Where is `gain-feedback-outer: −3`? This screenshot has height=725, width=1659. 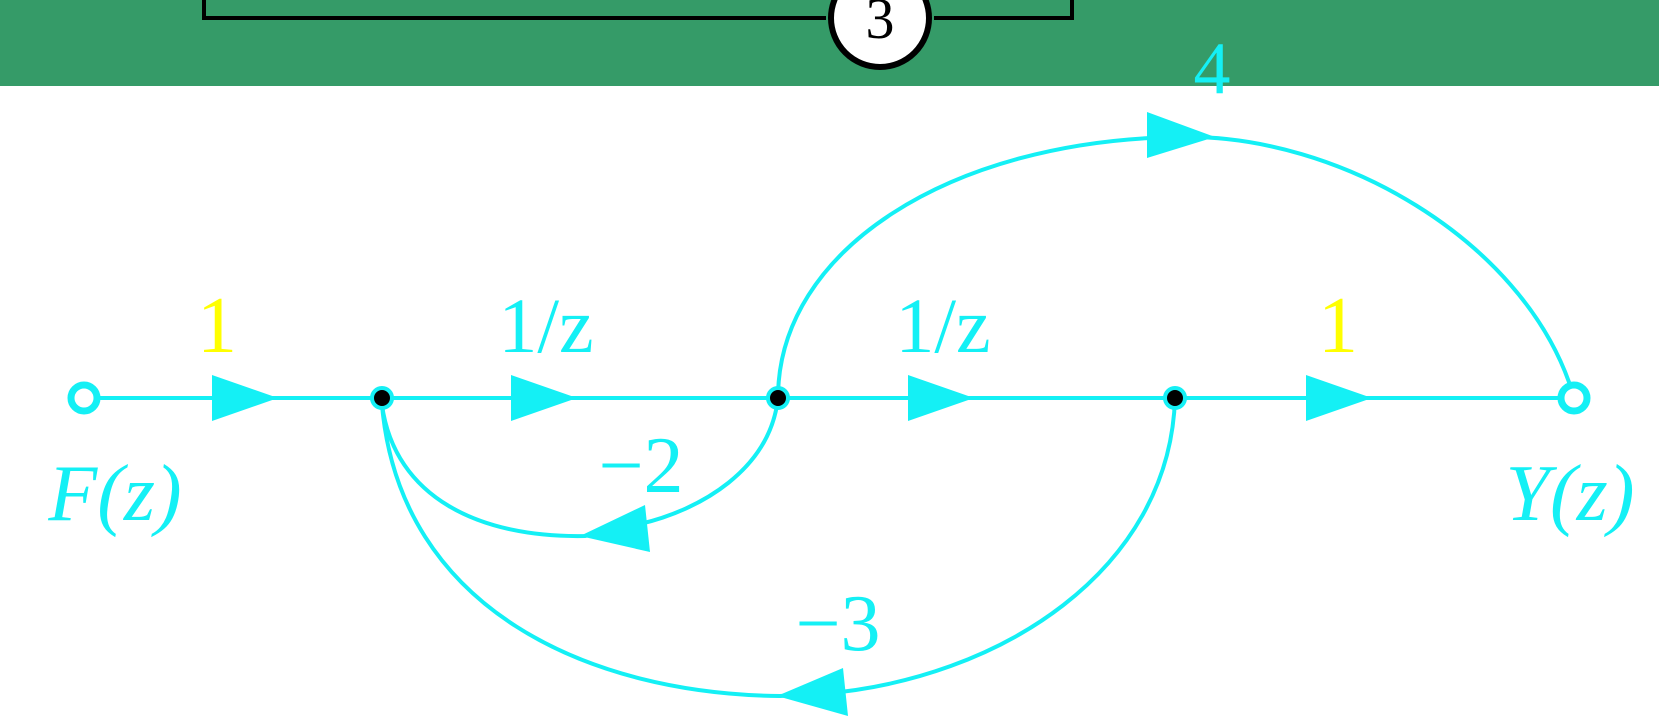
gain-feedback-outer: −3 is located at coordinates (837, 624).